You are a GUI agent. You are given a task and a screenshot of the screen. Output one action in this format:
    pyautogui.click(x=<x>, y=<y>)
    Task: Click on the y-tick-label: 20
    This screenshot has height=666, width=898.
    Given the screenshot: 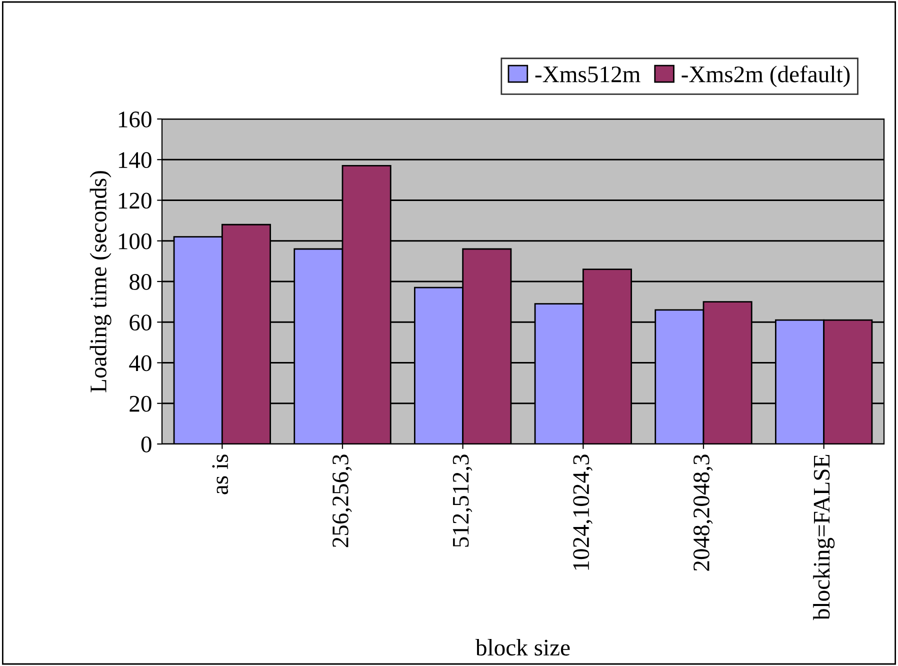 What is the action you would take?
    pyautogui.click(x=141, y=404)
    